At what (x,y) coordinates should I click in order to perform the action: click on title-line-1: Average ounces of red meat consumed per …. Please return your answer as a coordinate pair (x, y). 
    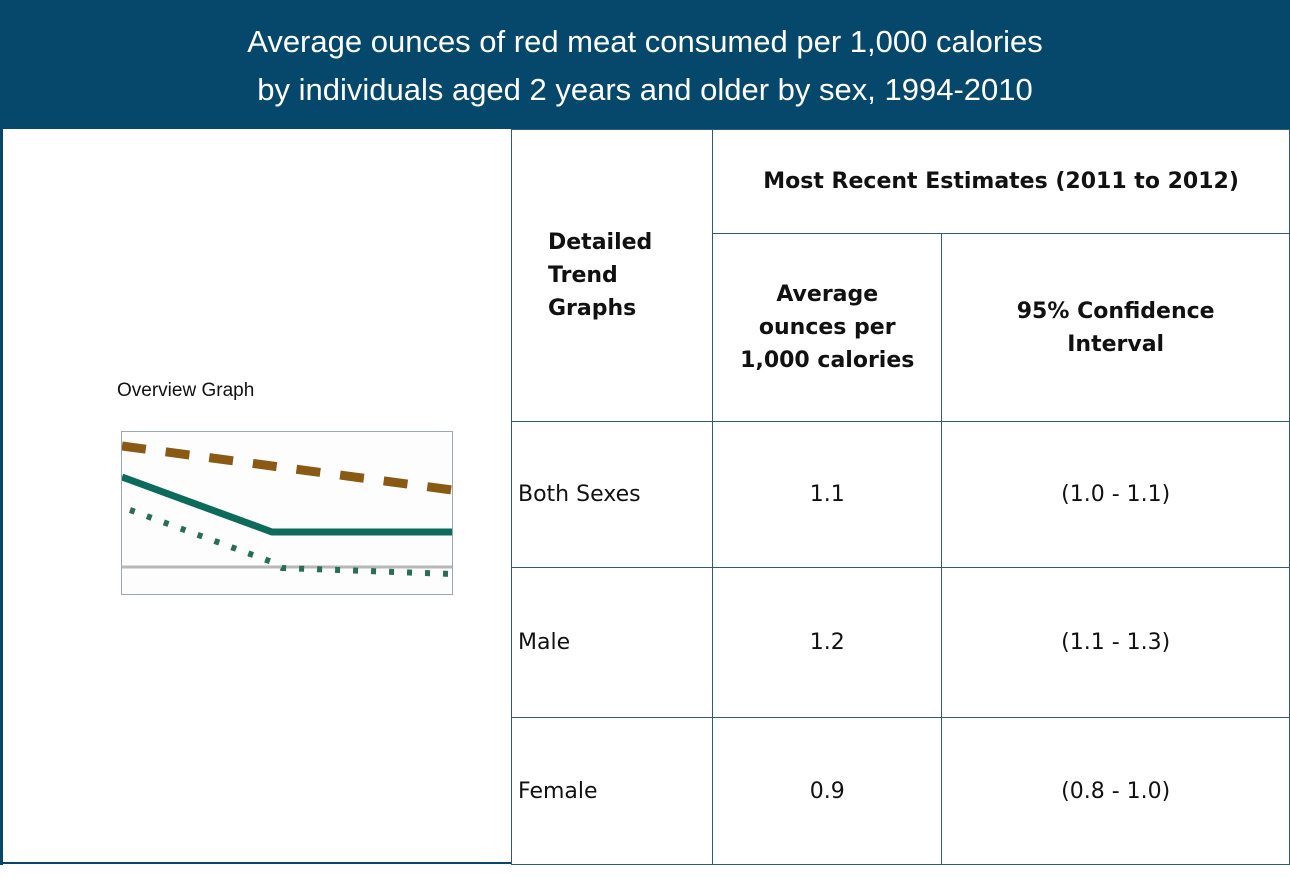
    Looking at the image, I should click on (645, 41).